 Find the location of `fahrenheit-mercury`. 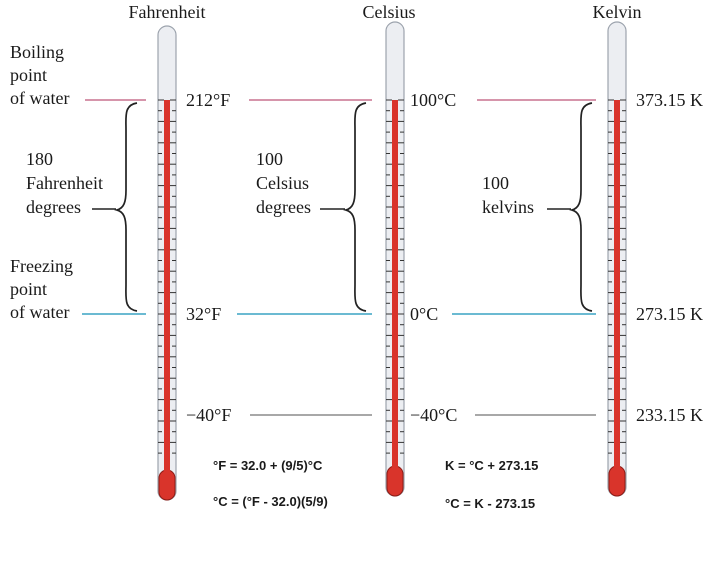

fahrenheit-mercury is located at coordinates (167, 295).